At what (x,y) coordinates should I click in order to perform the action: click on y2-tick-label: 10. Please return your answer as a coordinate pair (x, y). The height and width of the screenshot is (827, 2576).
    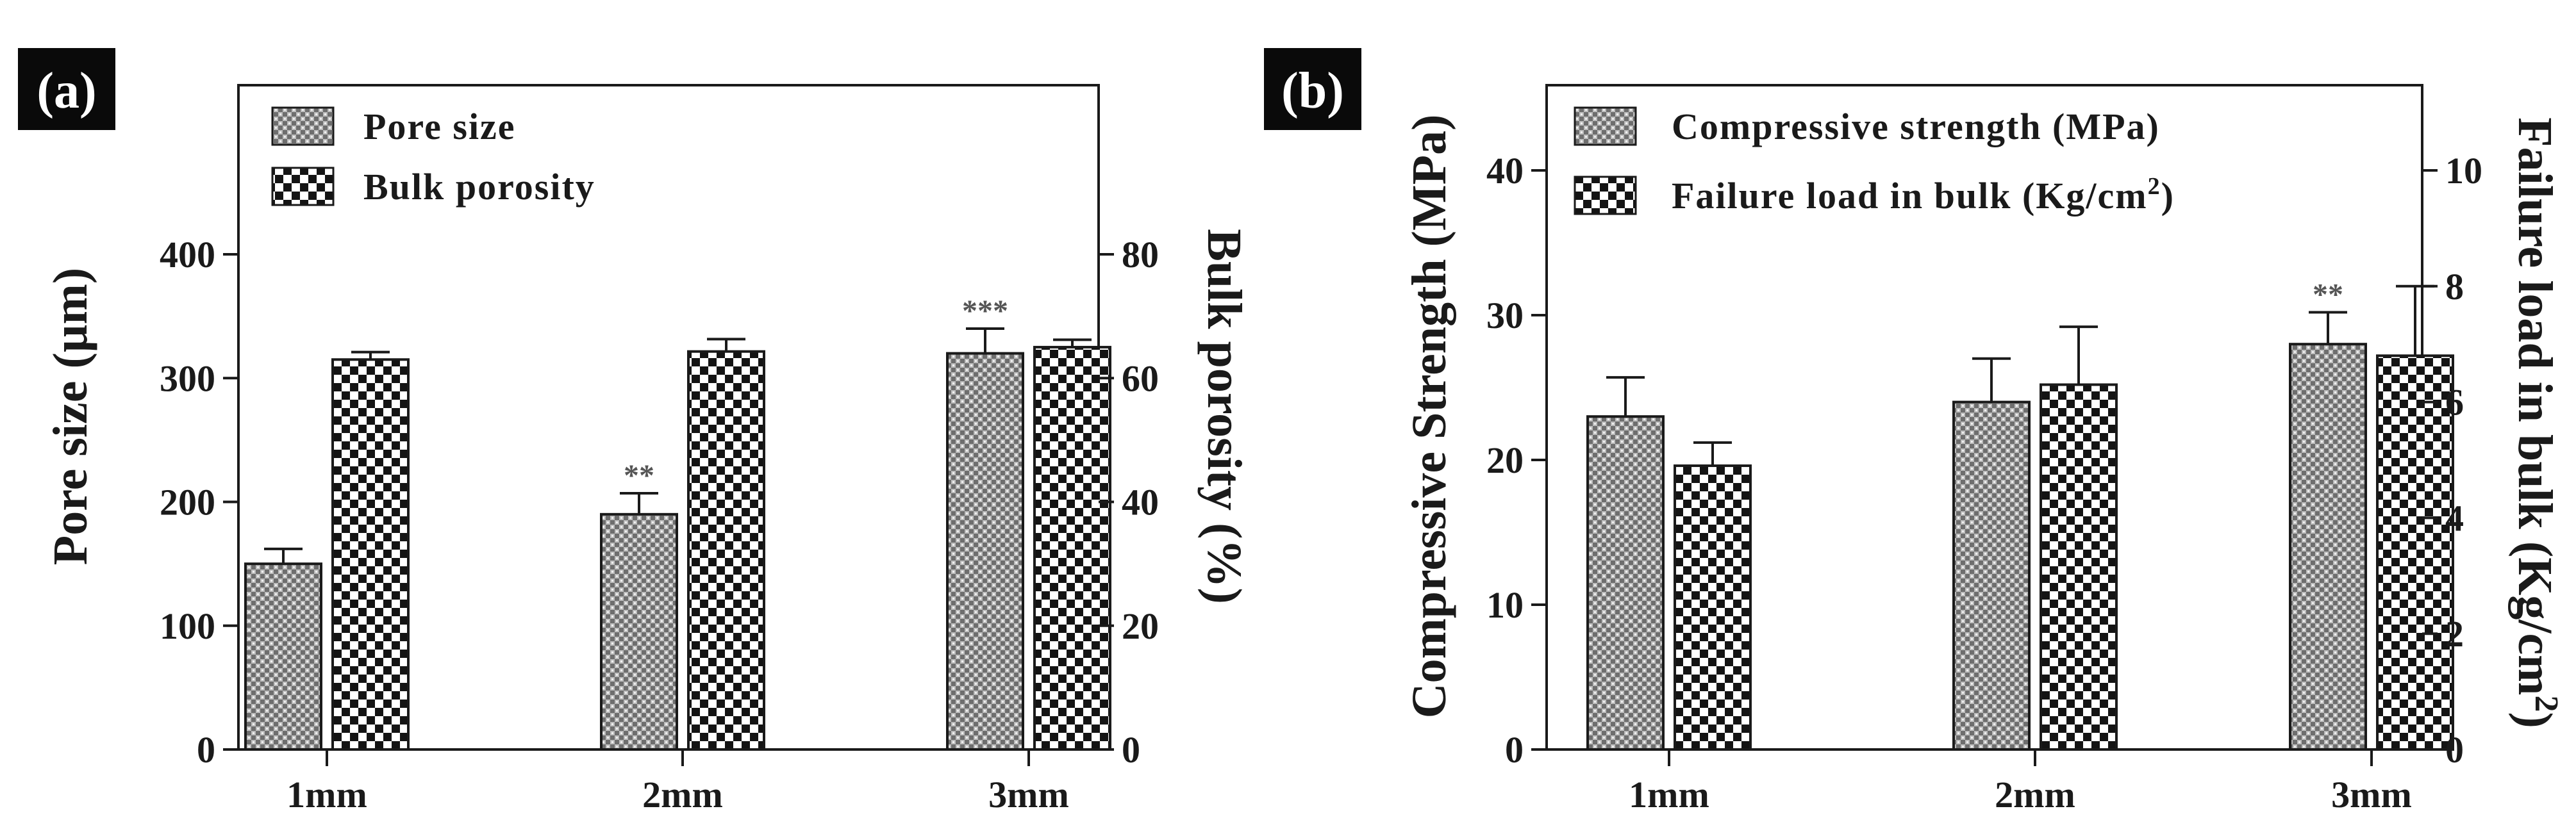
    Looking at the image, I should click on (2463, 171).